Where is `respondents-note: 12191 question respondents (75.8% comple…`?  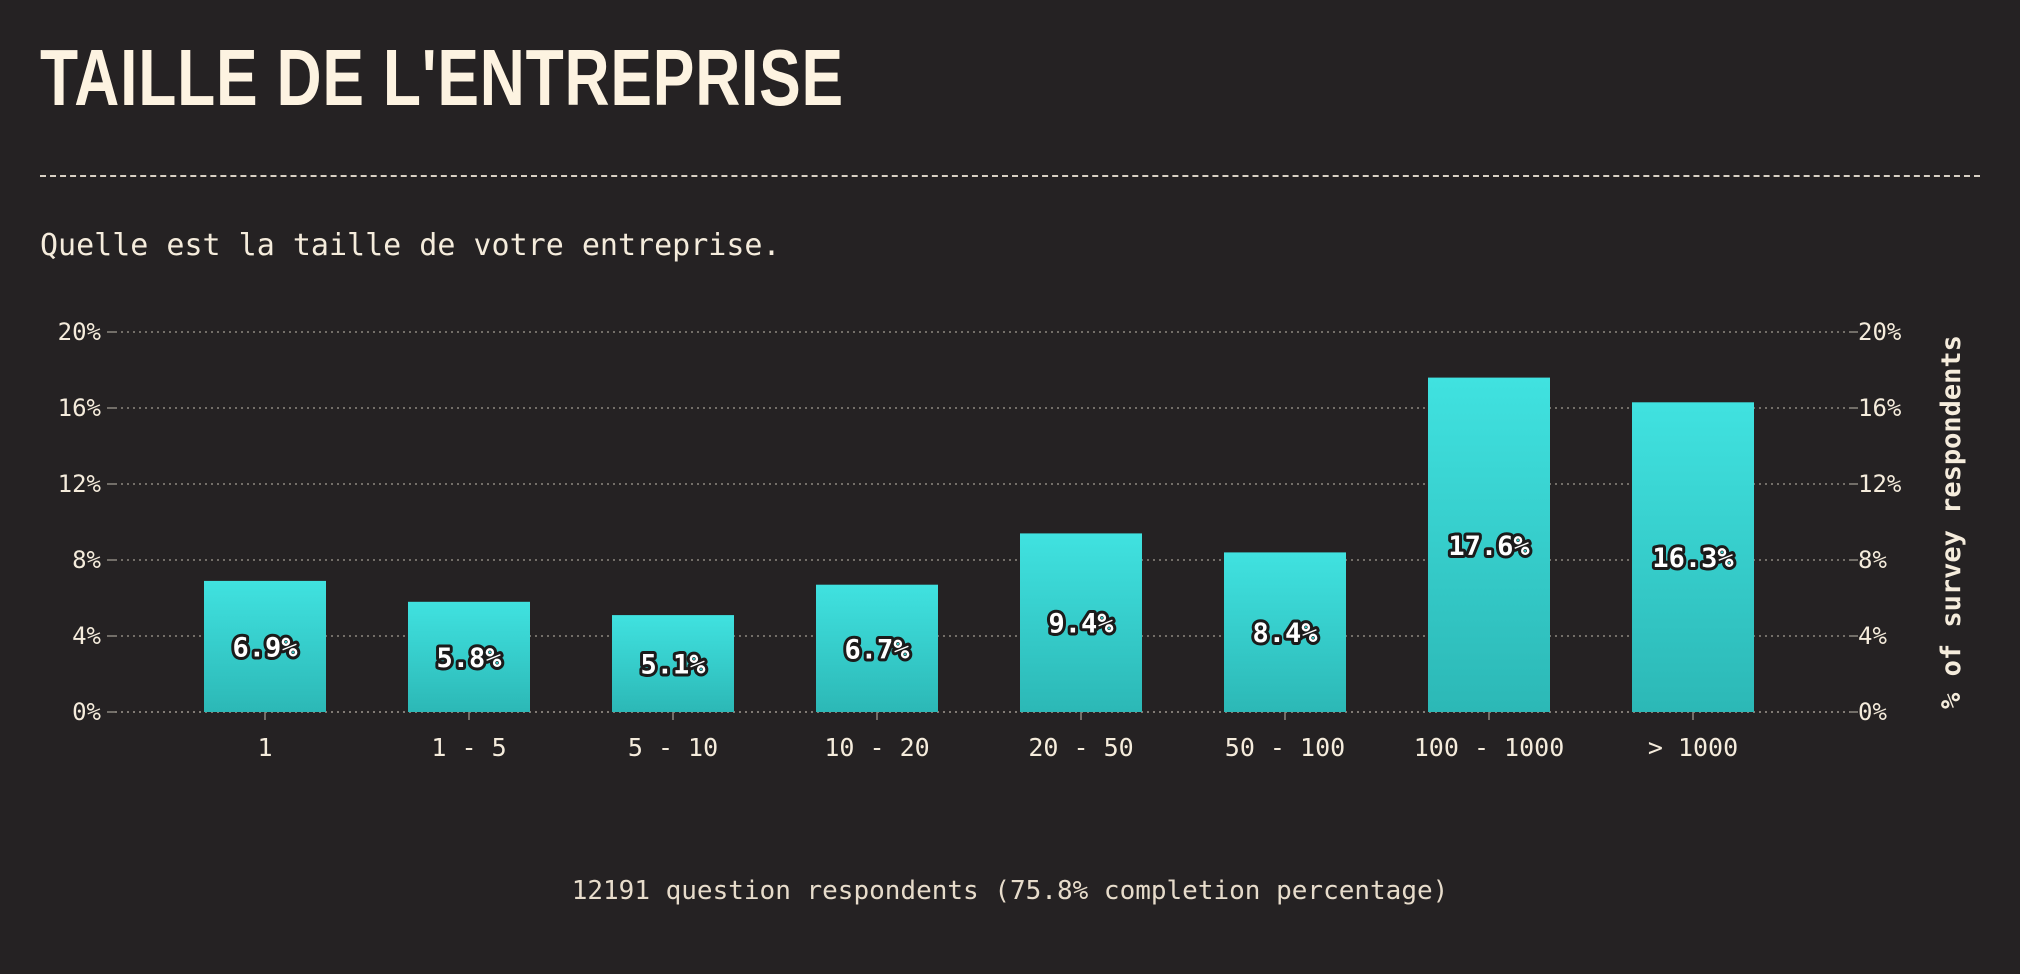 respondents-note: 12191 question respondents (75.8% comple… is located at coordinates (1010, 891).